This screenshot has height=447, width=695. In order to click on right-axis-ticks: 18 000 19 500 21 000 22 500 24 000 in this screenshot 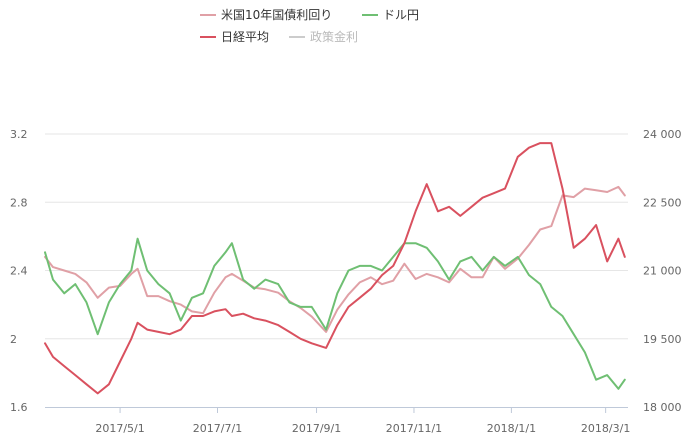, I will do `click(662, 271)`.